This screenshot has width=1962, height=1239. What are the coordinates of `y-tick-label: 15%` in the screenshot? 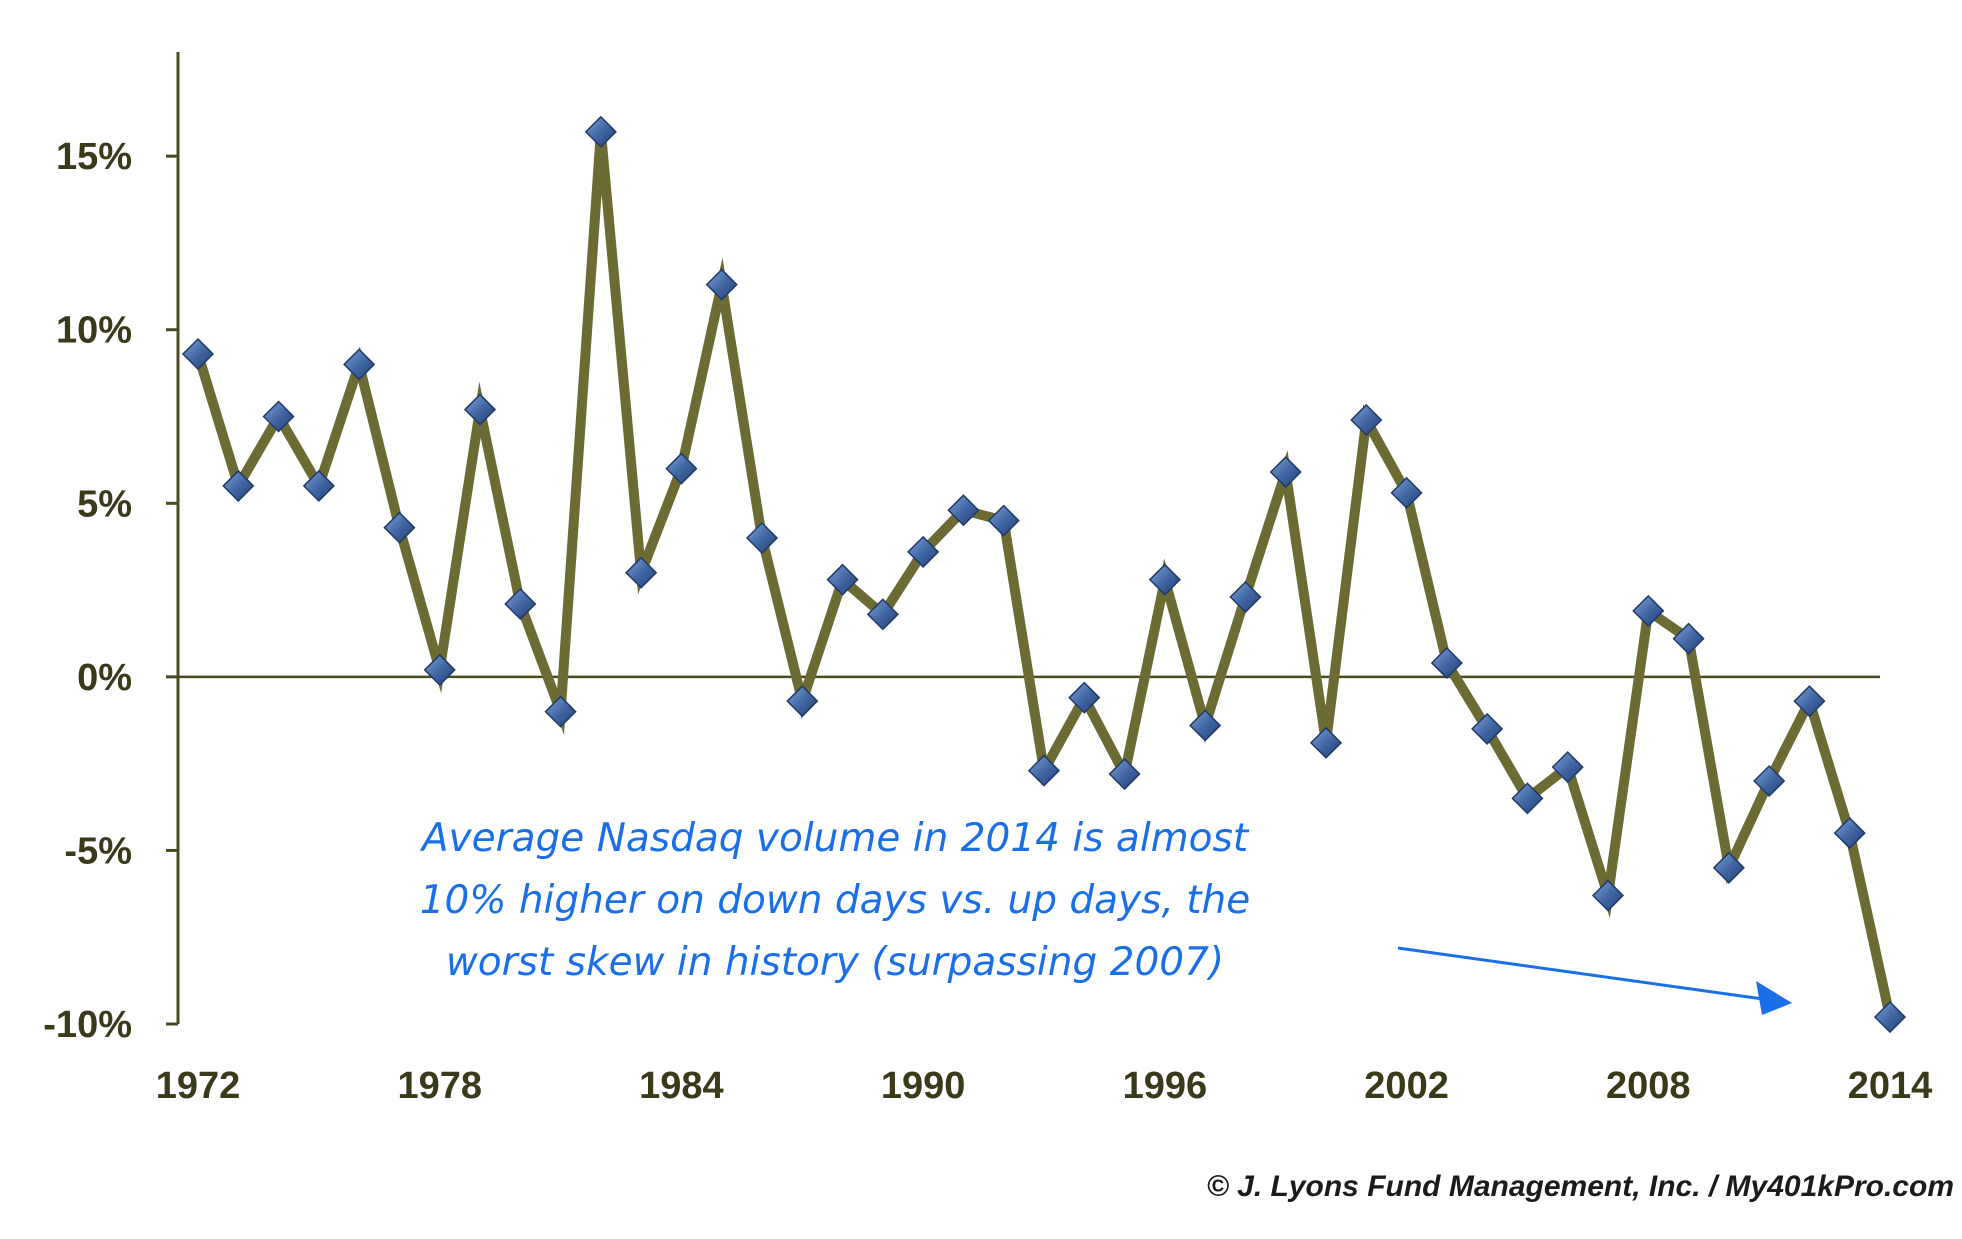 It's located at (94, 157).